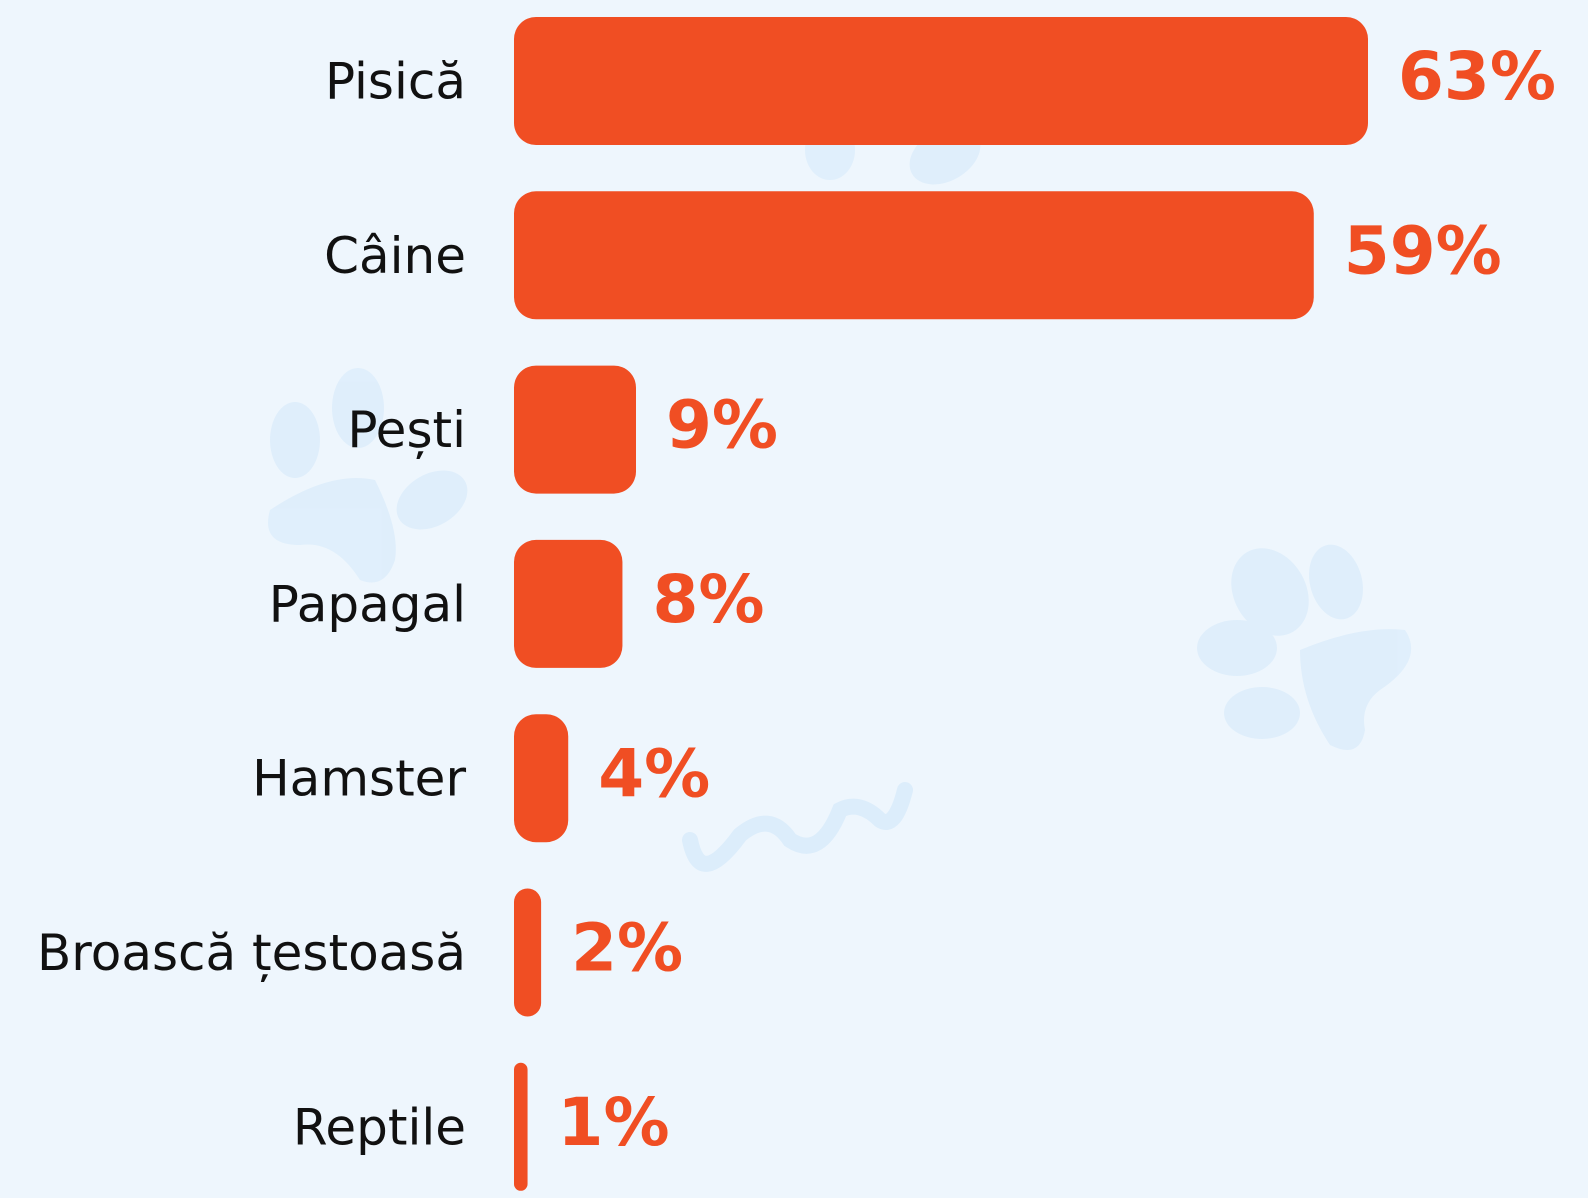 The width and height of the screenshot is (1588, 1198). I want to click on value-label: 1%, so click(614, 1122).